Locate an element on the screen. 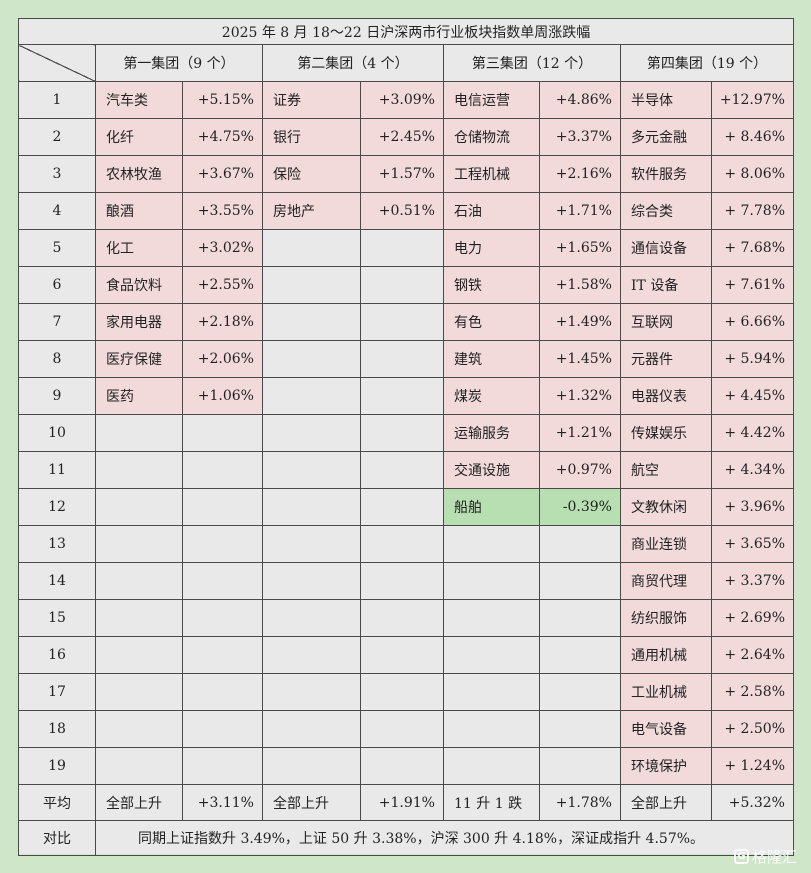  sector-name: 化工 is located at coordinates (139, 248).